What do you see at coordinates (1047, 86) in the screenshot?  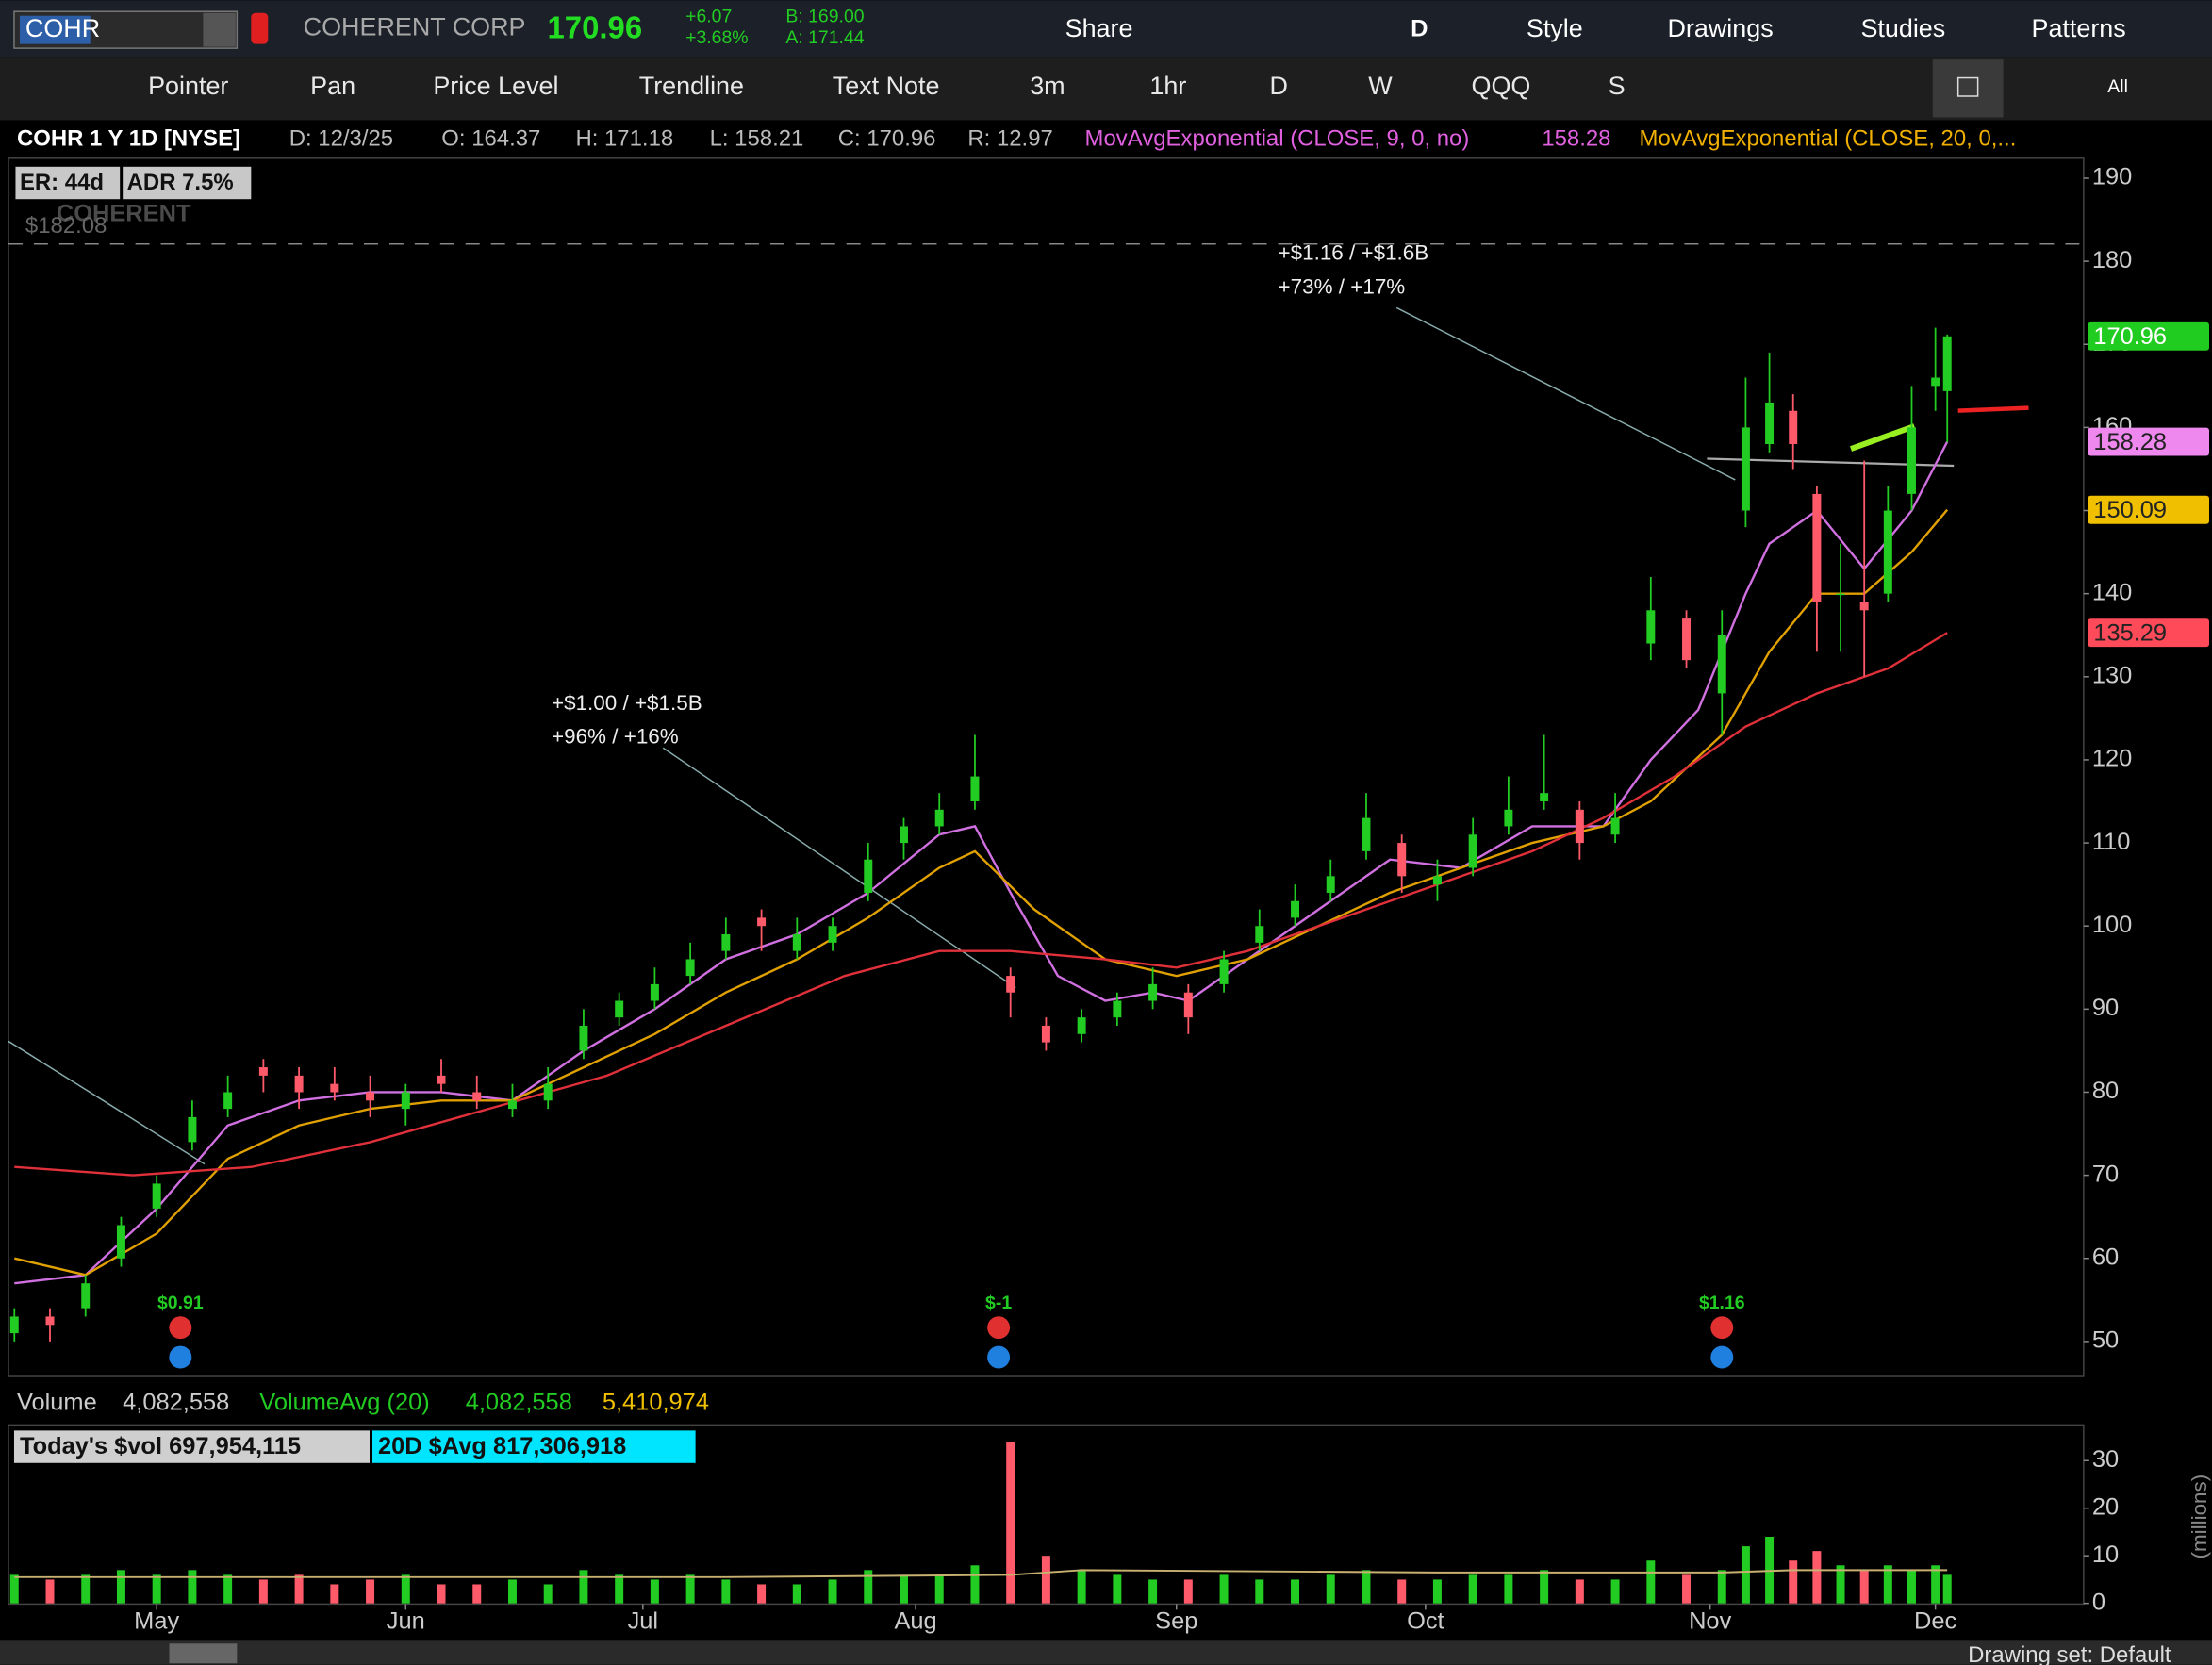 I see `drawing-tool: 3m` at bounding box center [1047, 86].